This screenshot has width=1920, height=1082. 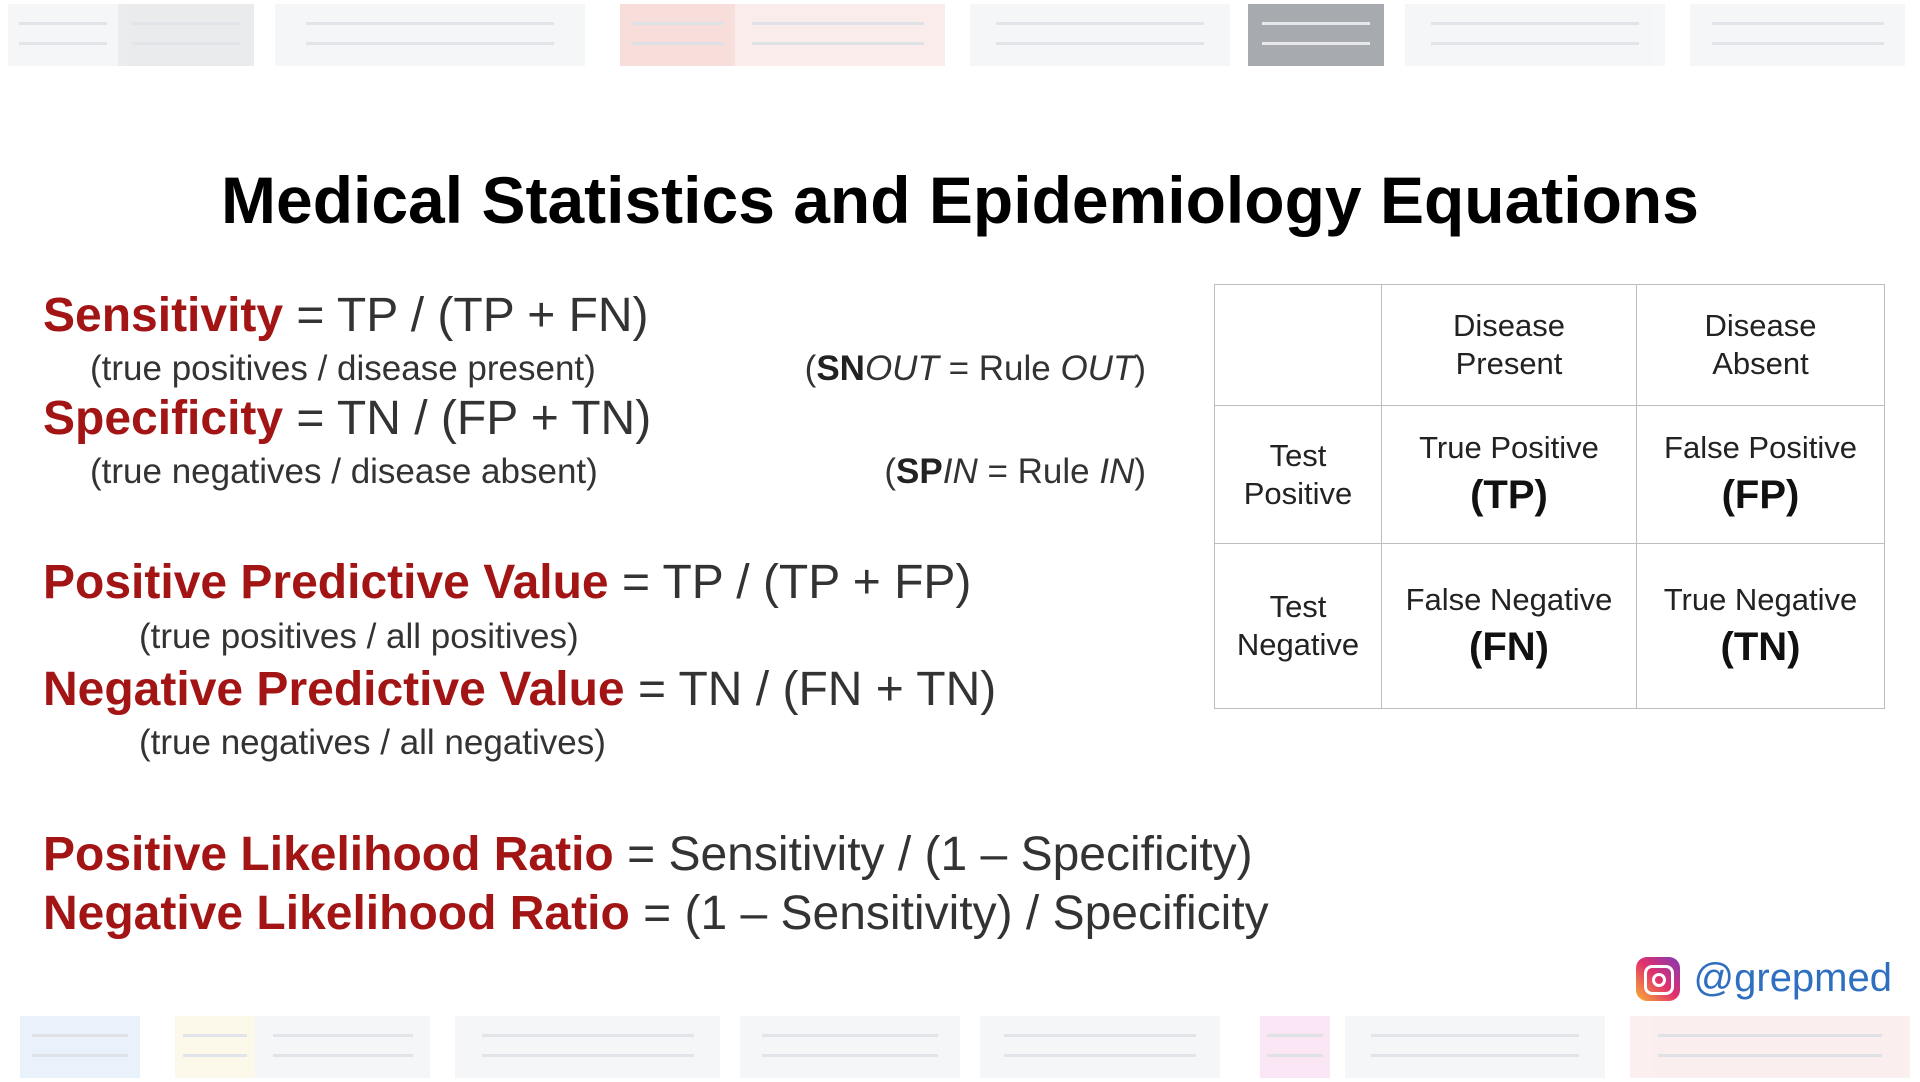 What do you see at coordinates (960, 35) in the screenshot?
I see `thumbnail-strip-top` at bounding box center [960, 35].